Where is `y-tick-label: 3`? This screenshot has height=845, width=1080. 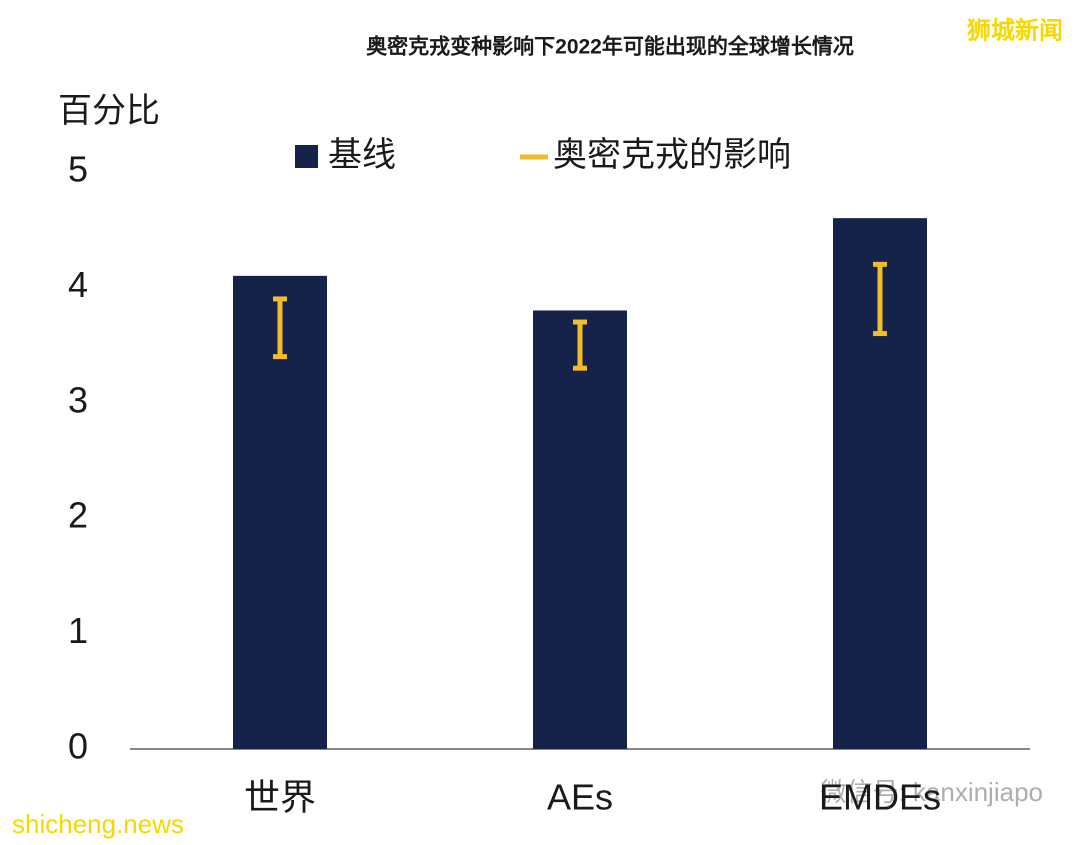 y-tick-label: 3 is located at coordinates (78, 399).